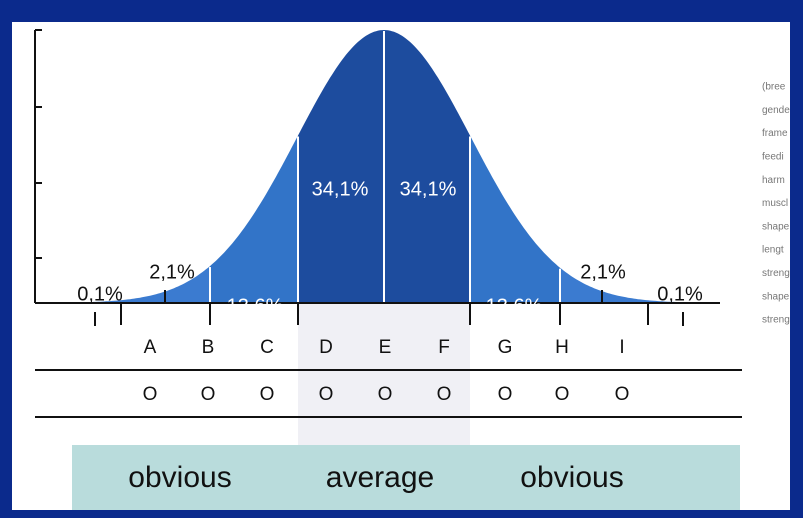 This screenshot has height=518, width=803. Describe the element at coordinates (773, 250) in the screenshot. I see `side-item: lengt` at that location.